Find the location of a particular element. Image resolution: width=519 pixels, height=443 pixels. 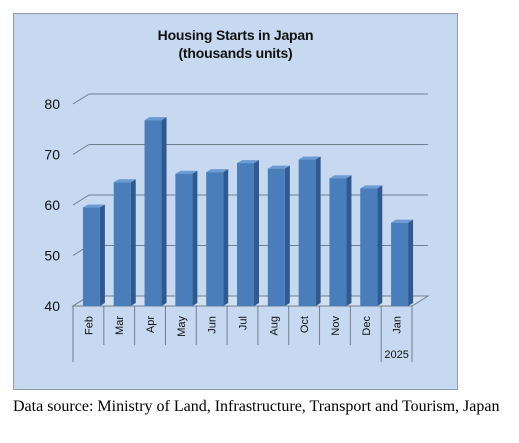

x-tick-label: Jan is located at coordinates (398, 325).